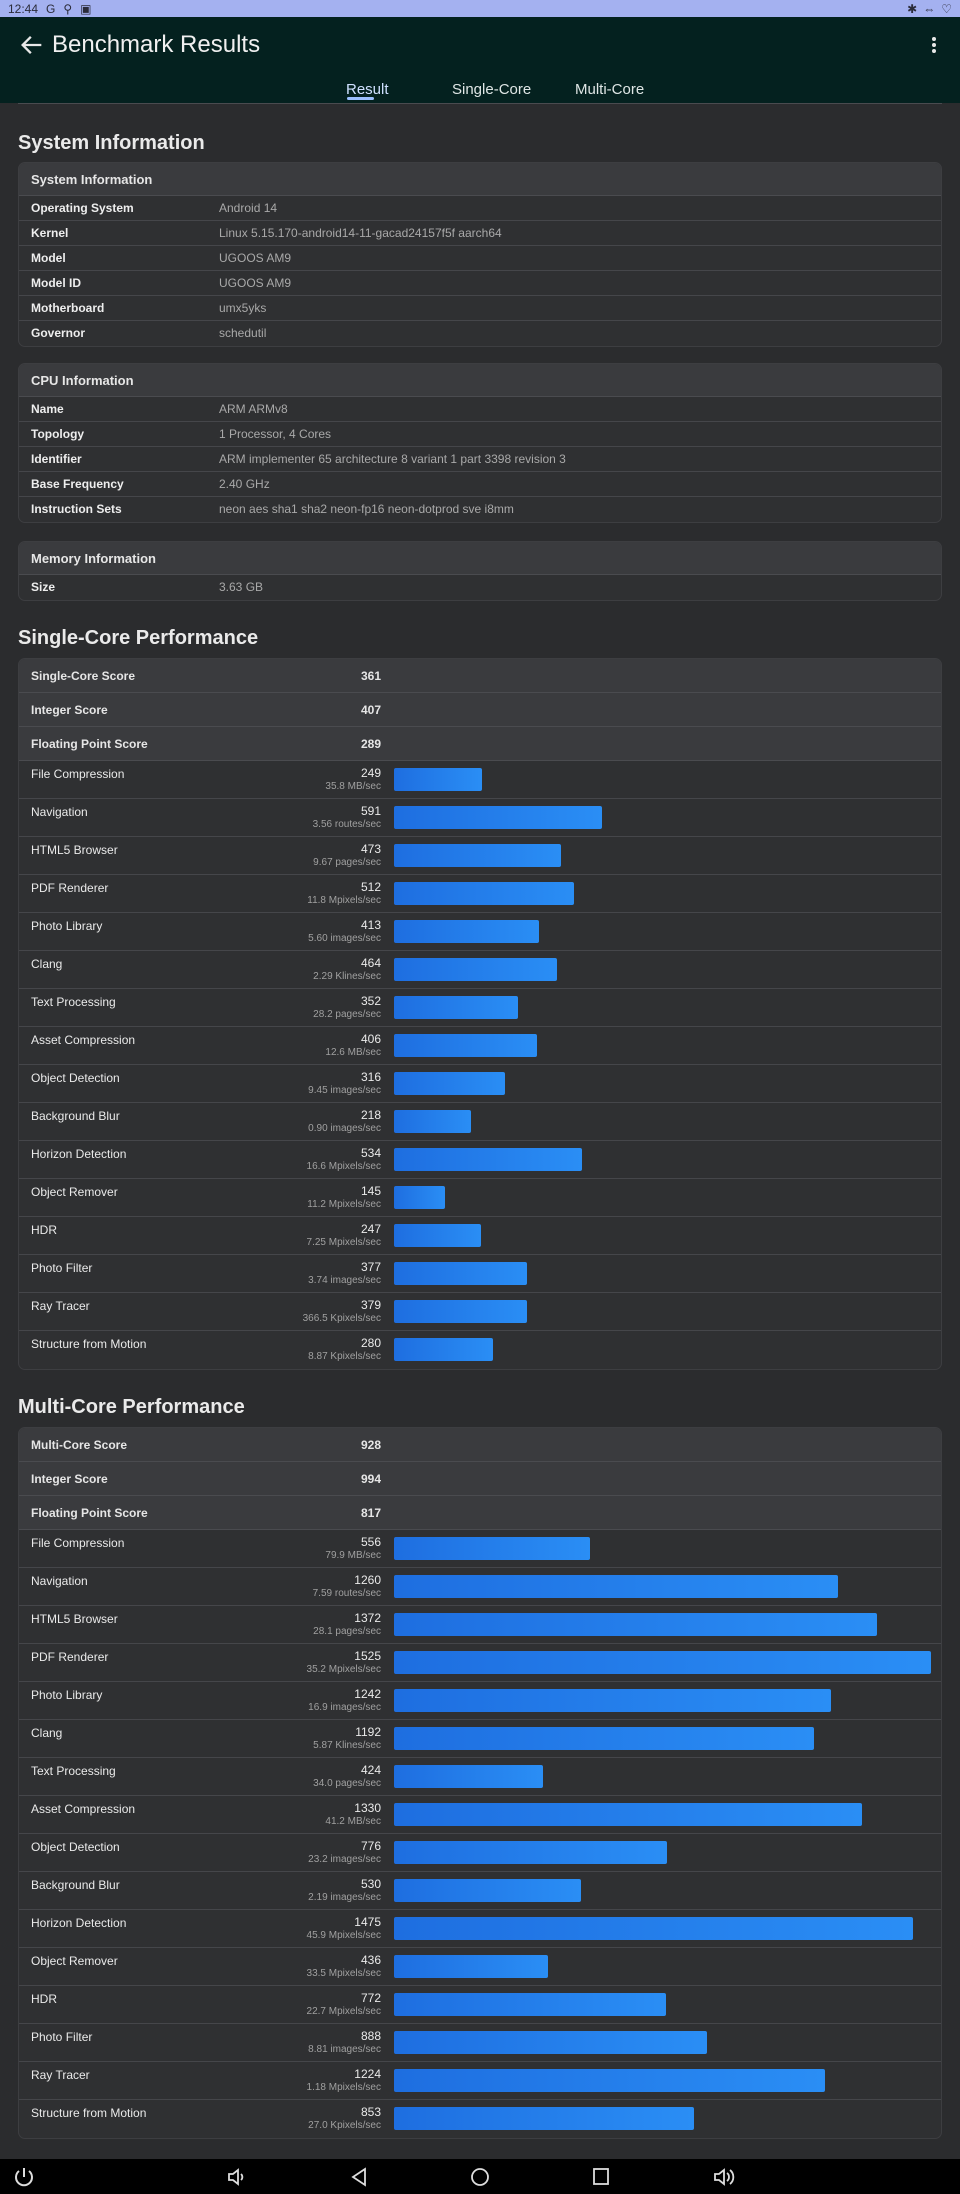  I want to click on system-info-heading: System Information, so click(480, 179).